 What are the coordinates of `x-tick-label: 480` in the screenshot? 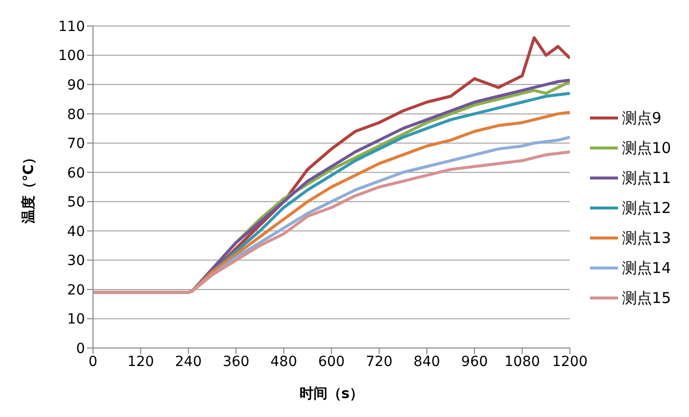 It's located at (284, 362).